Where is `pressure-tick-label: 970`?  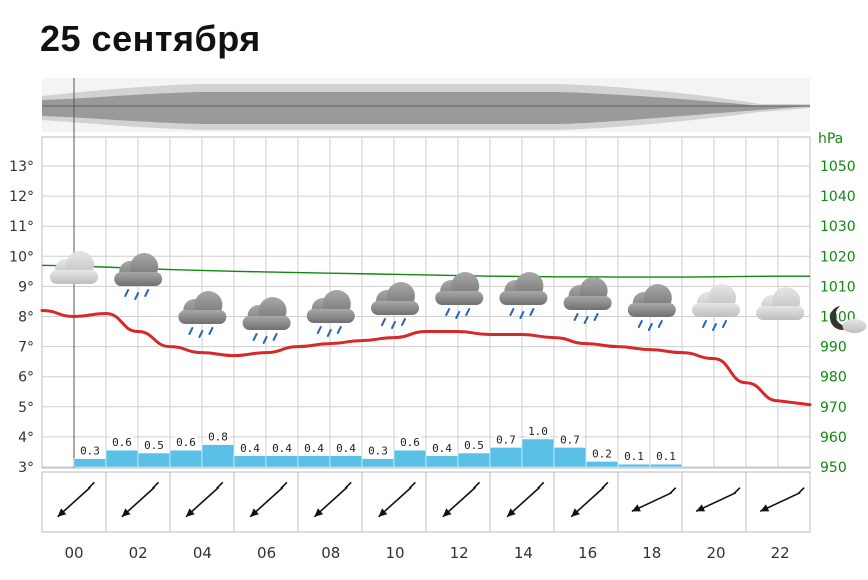 pressure-tick-label: 970 is located at coordinates (833, 408).